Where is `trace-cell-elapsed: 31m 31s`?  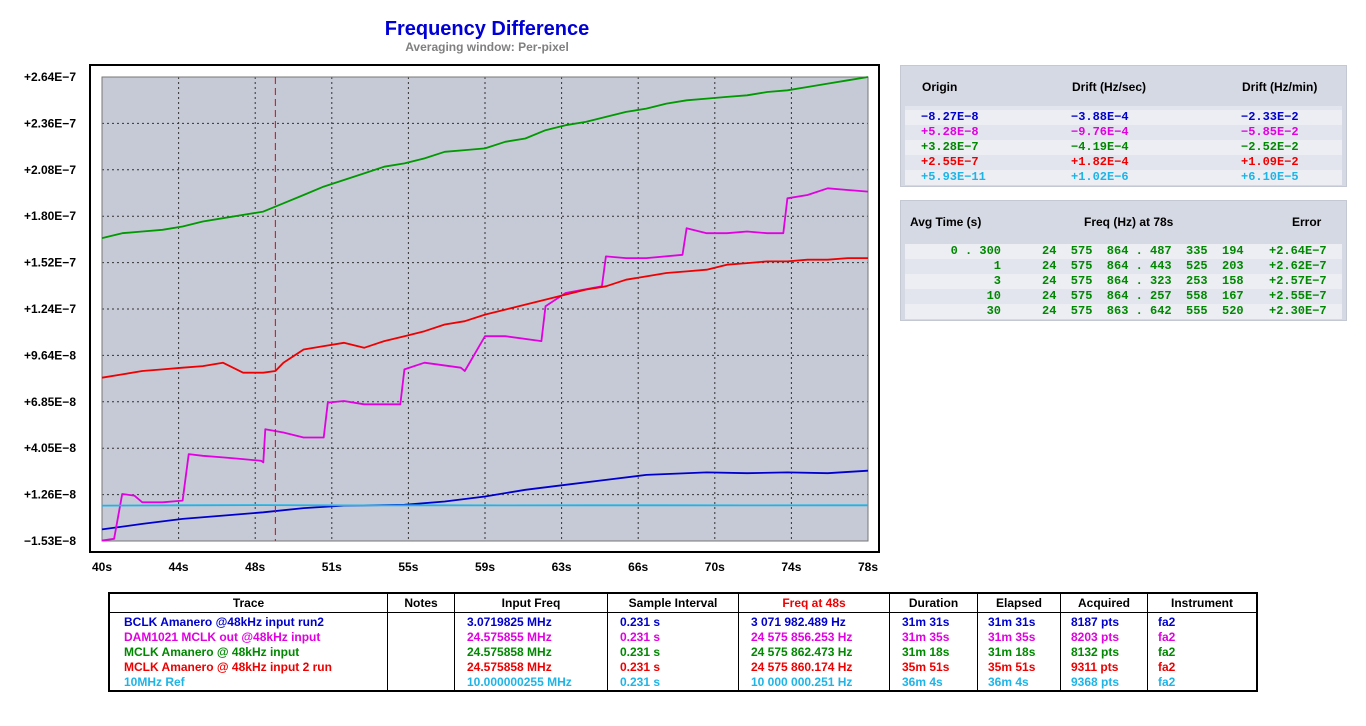 trace-cell-elapsed: 31m 31s is located at coordinates (1012, 622).